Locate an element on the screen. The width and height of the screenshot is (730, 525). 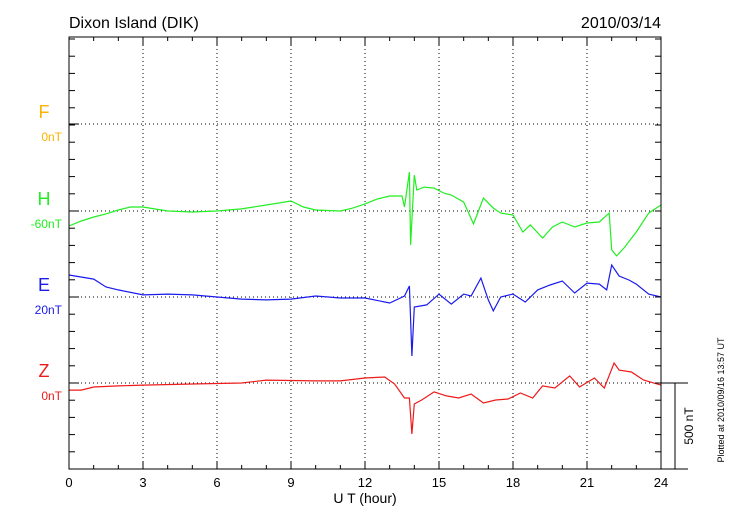
x-tick-label: 12 is located at coordinates (365, 482).